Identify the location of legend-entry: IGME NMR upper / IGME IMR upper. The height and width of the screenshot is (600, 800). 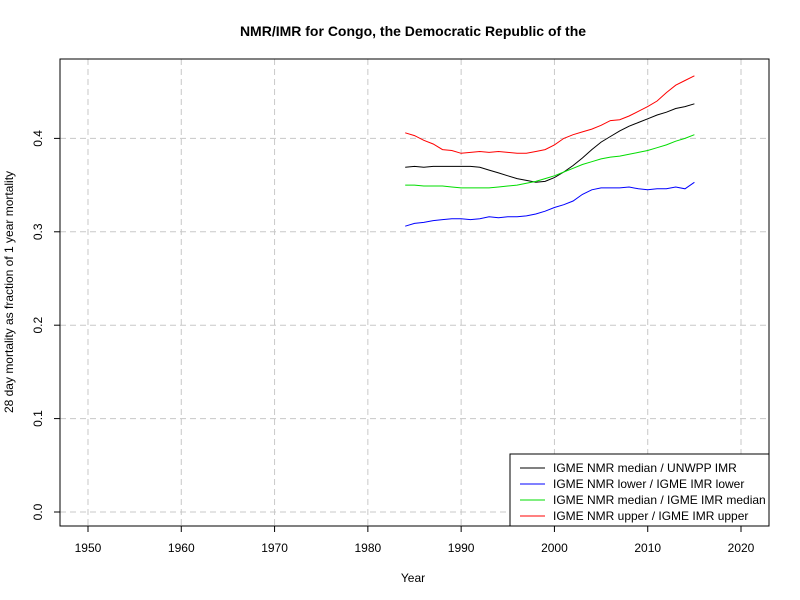
(650, 516).